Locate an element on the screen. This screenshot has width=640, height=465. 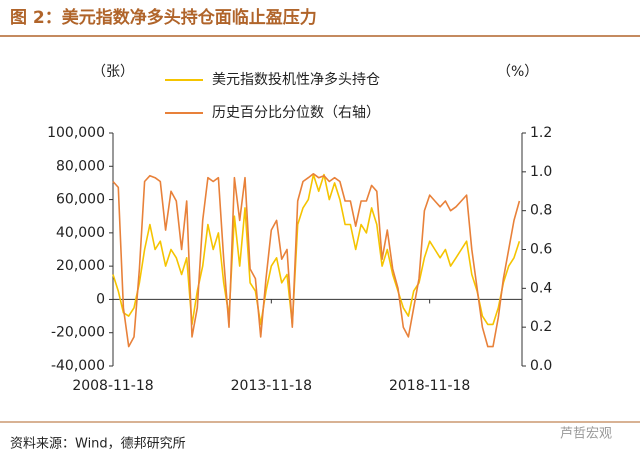
x-tick-label: 2008-11-18 is located at coordinates (112, 386).